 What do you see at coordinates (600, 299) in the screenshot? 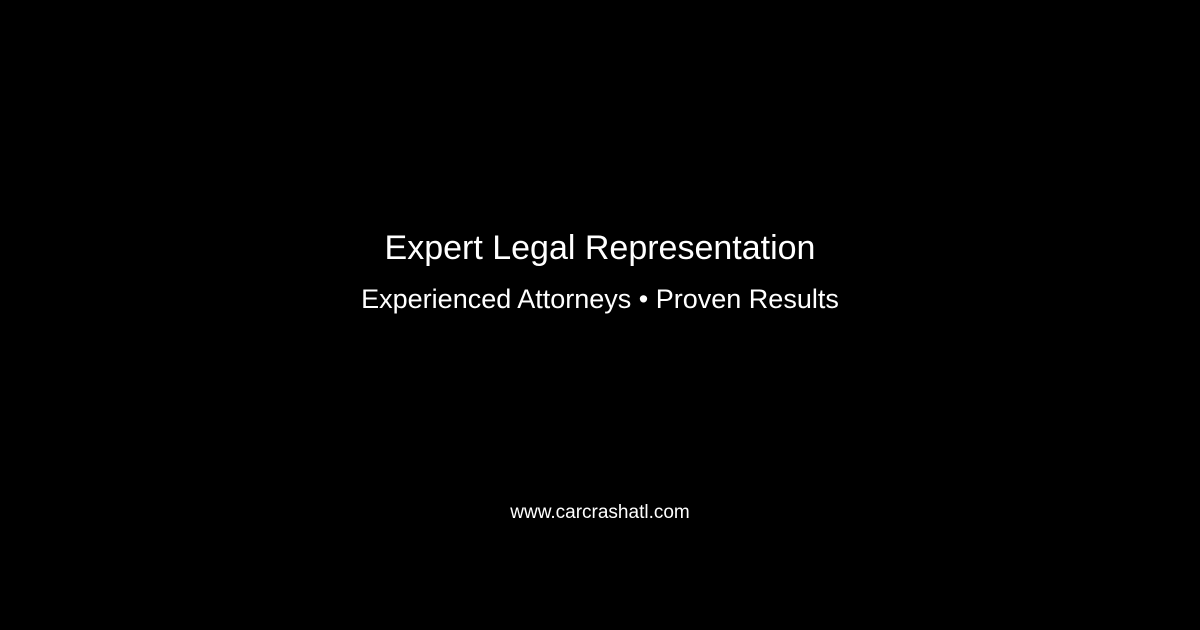
I see `tagline: Experienced Attorneys • Proven Results` at bounding box center [600, 299].